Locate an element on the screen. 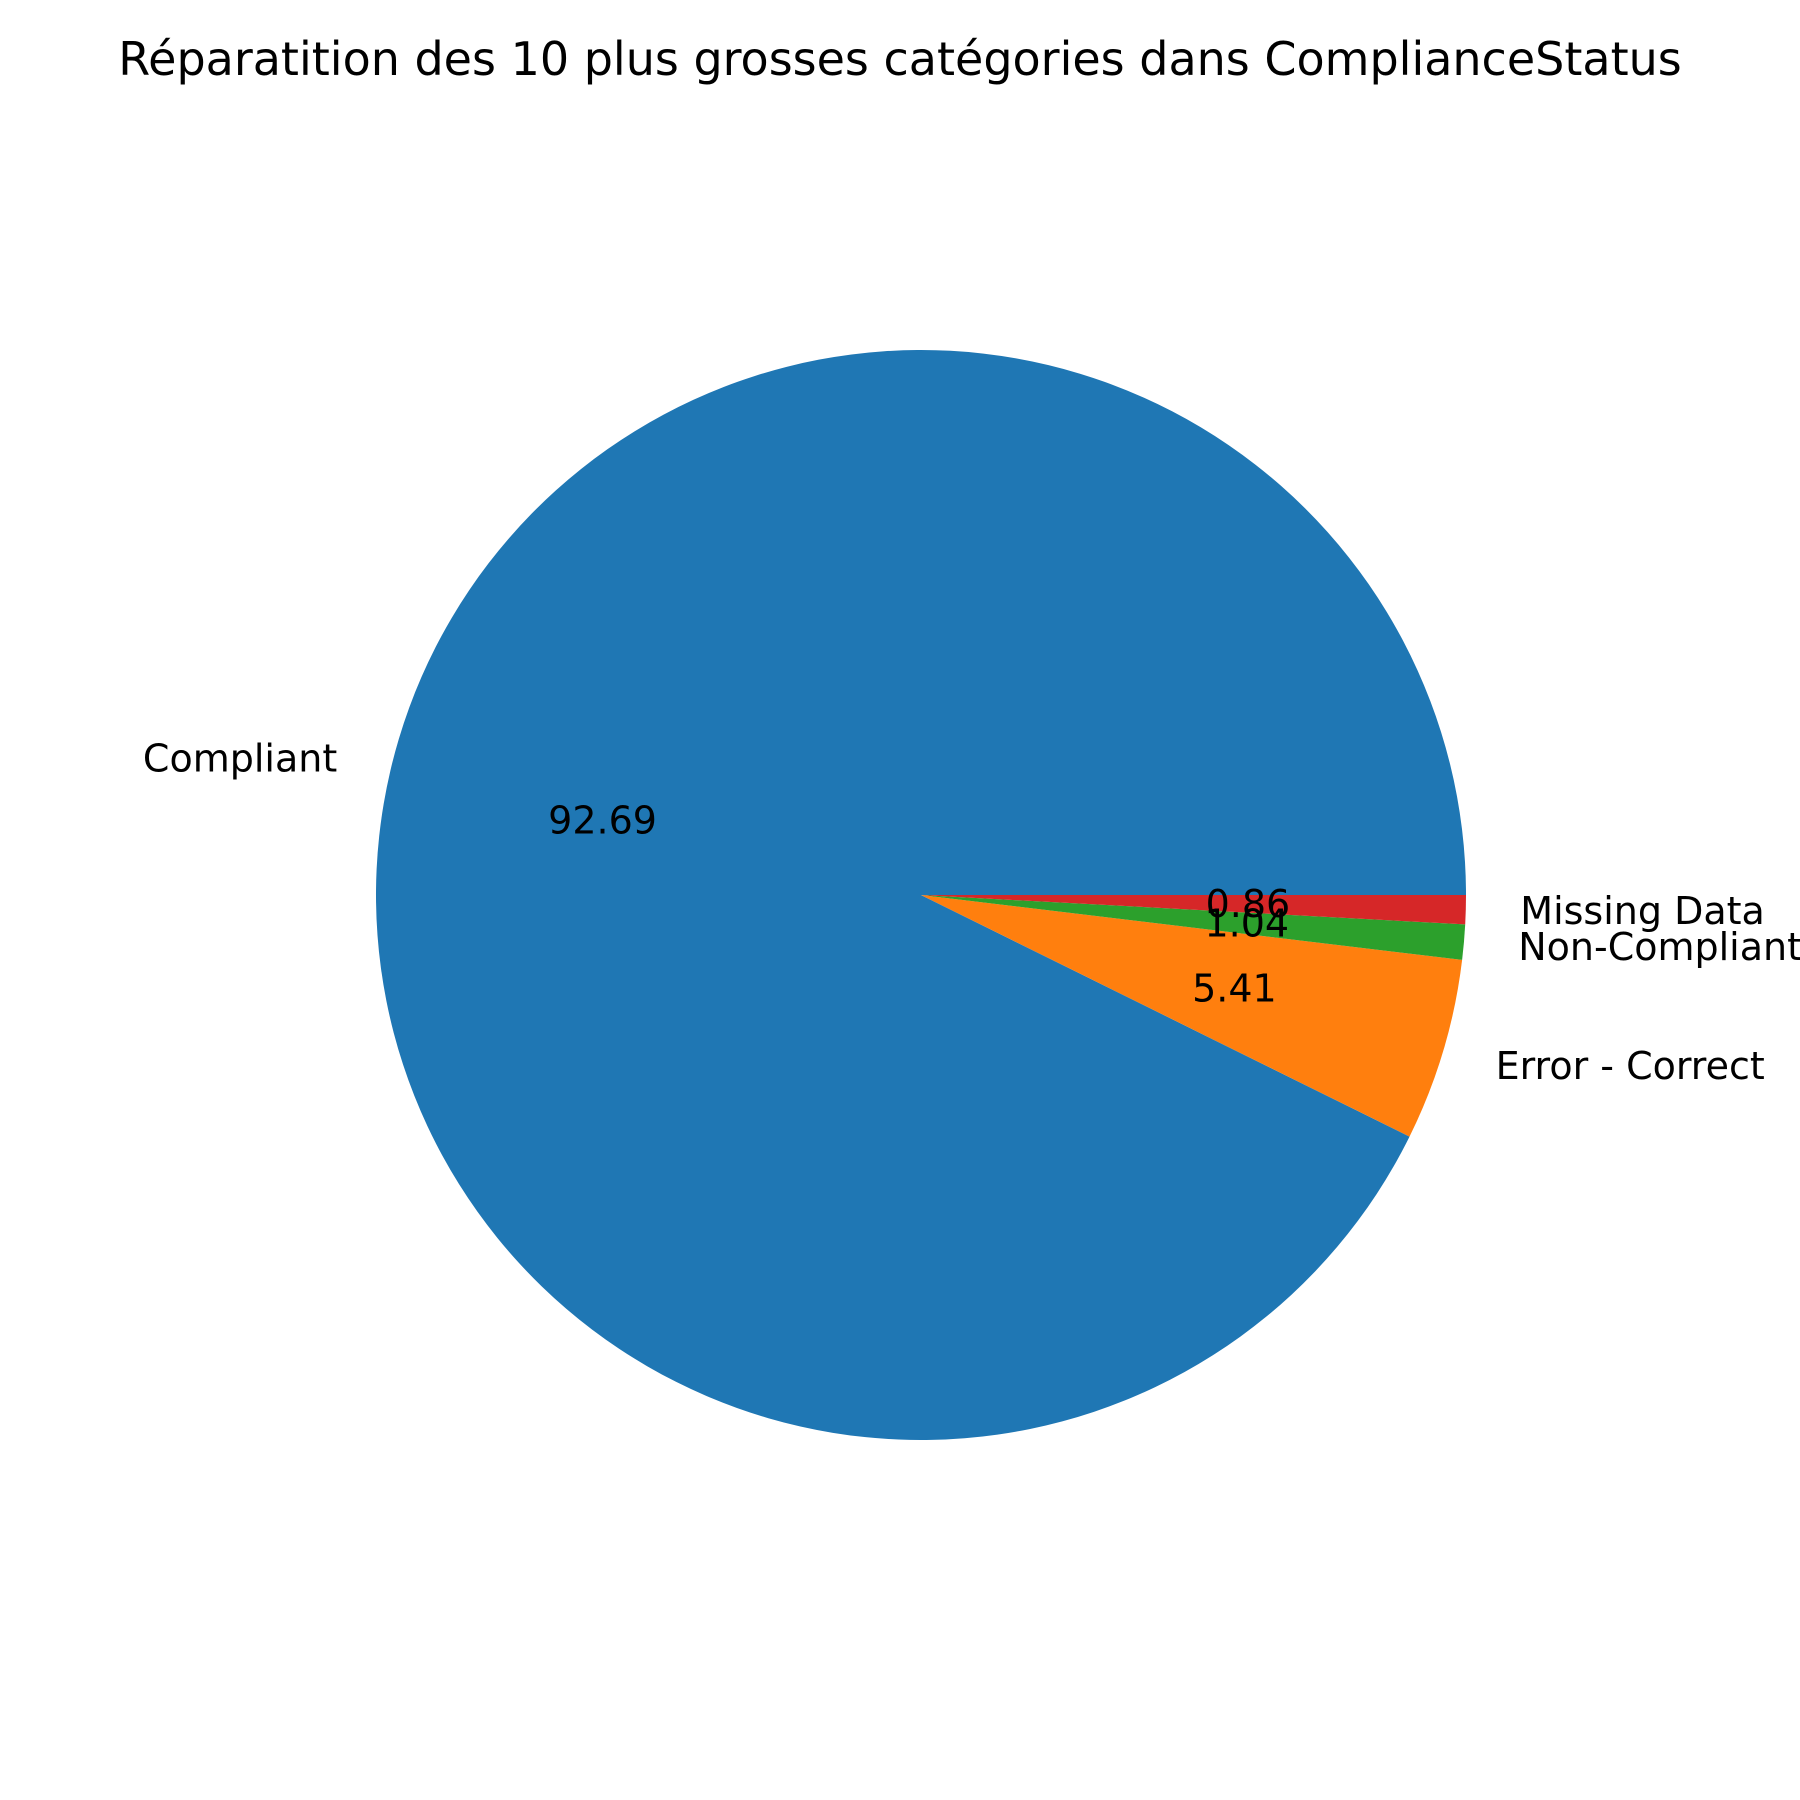  slice-value-non-compliant: 1.04 is located at coordinates (1246, 923).